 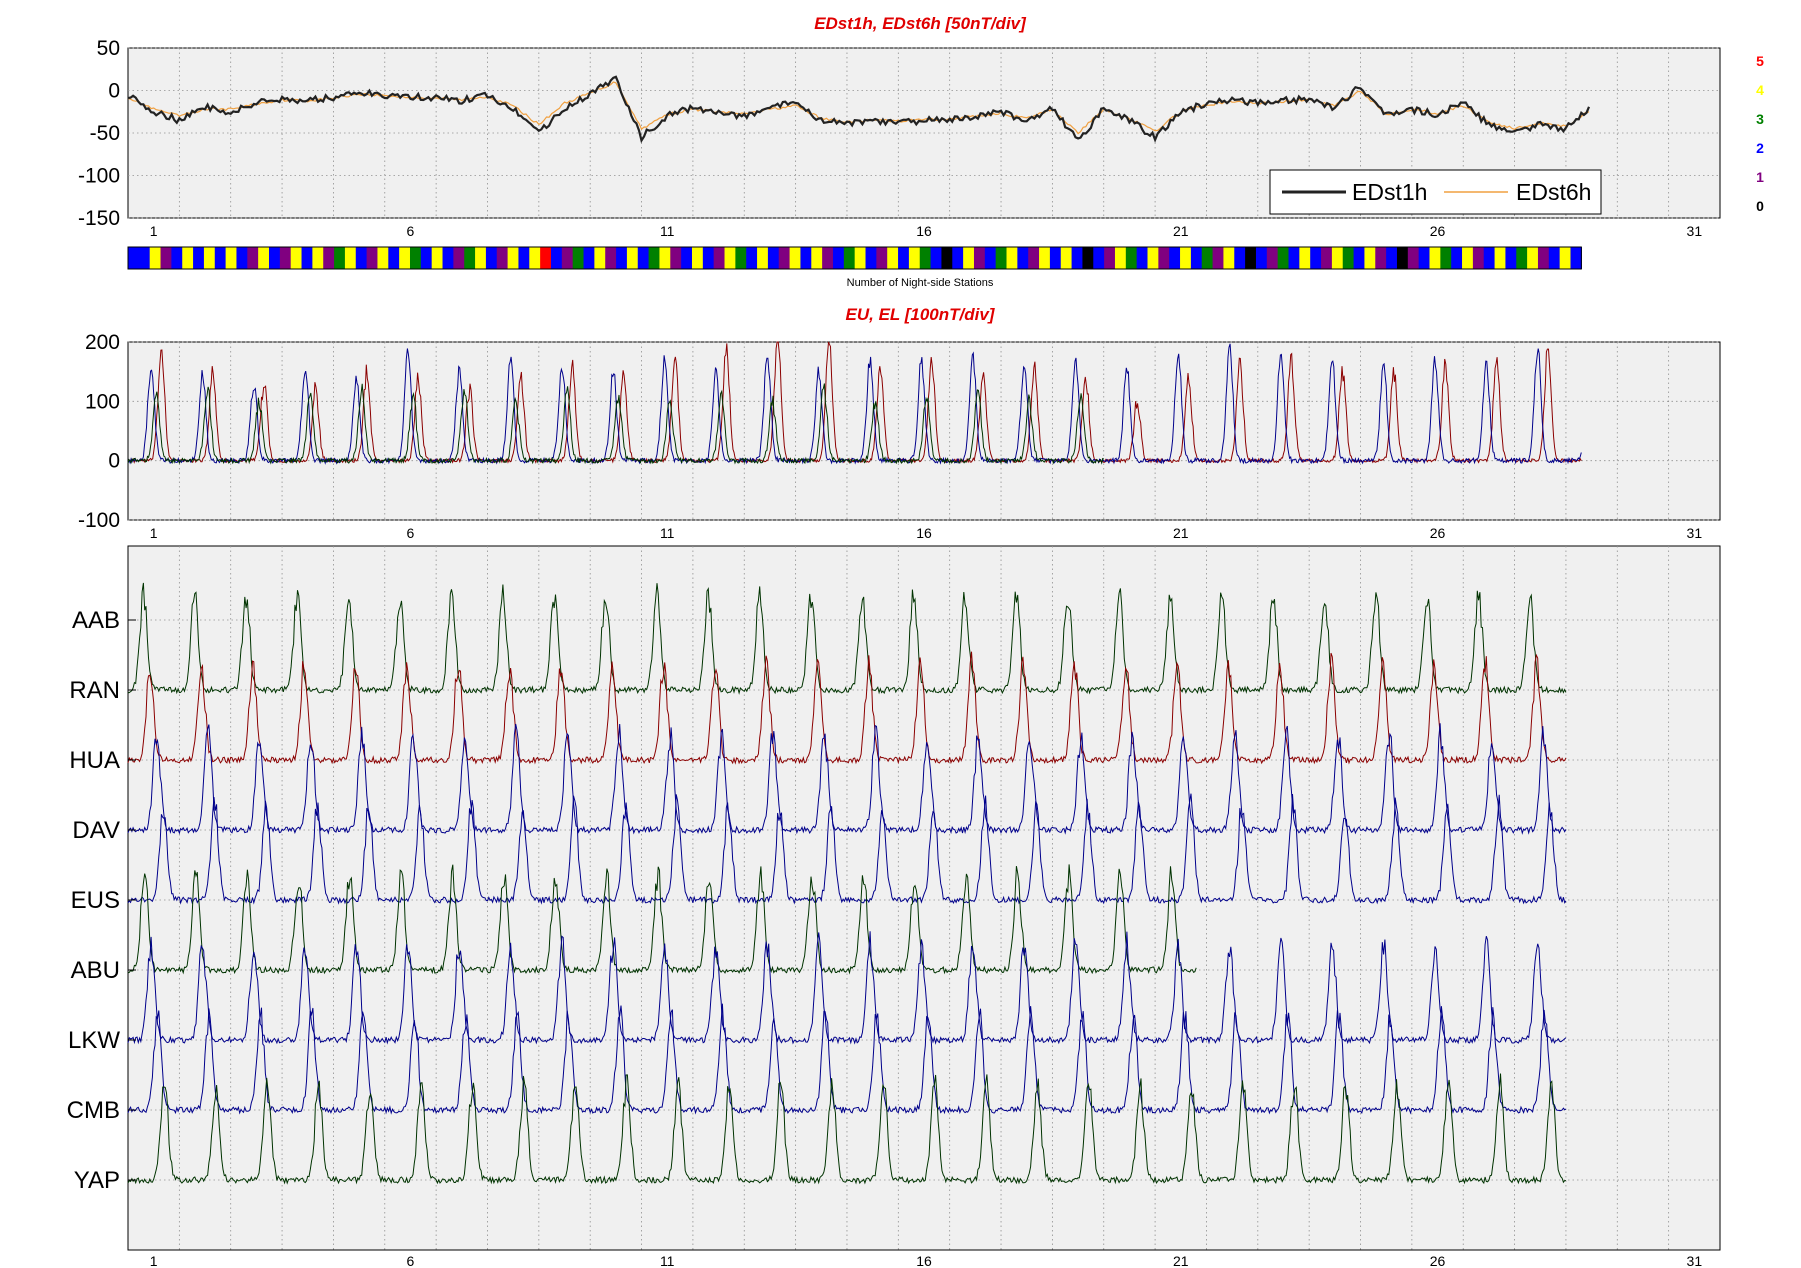 I want to click on station-trace-eus, so click(x=662, y=919).